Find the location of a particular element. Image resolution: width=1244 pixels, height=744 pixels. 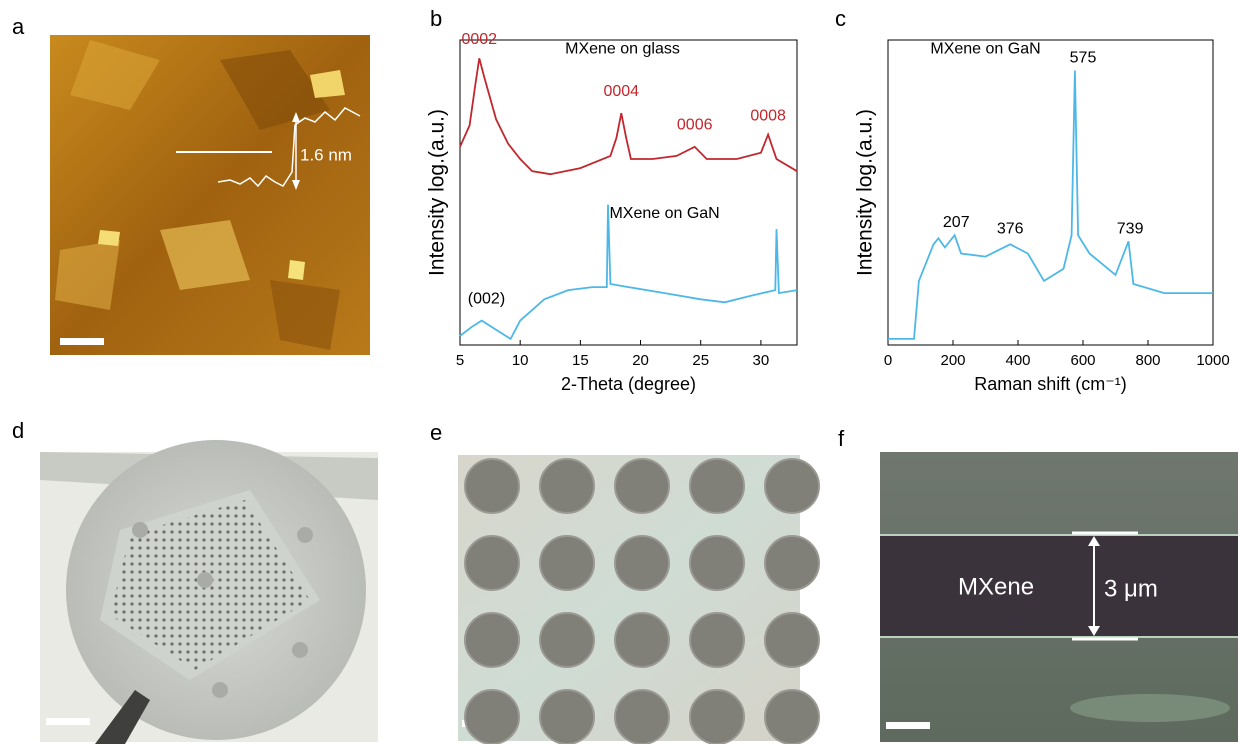

x-axis-label: 2-Theta (degree) is located at coordinates (628, 384).